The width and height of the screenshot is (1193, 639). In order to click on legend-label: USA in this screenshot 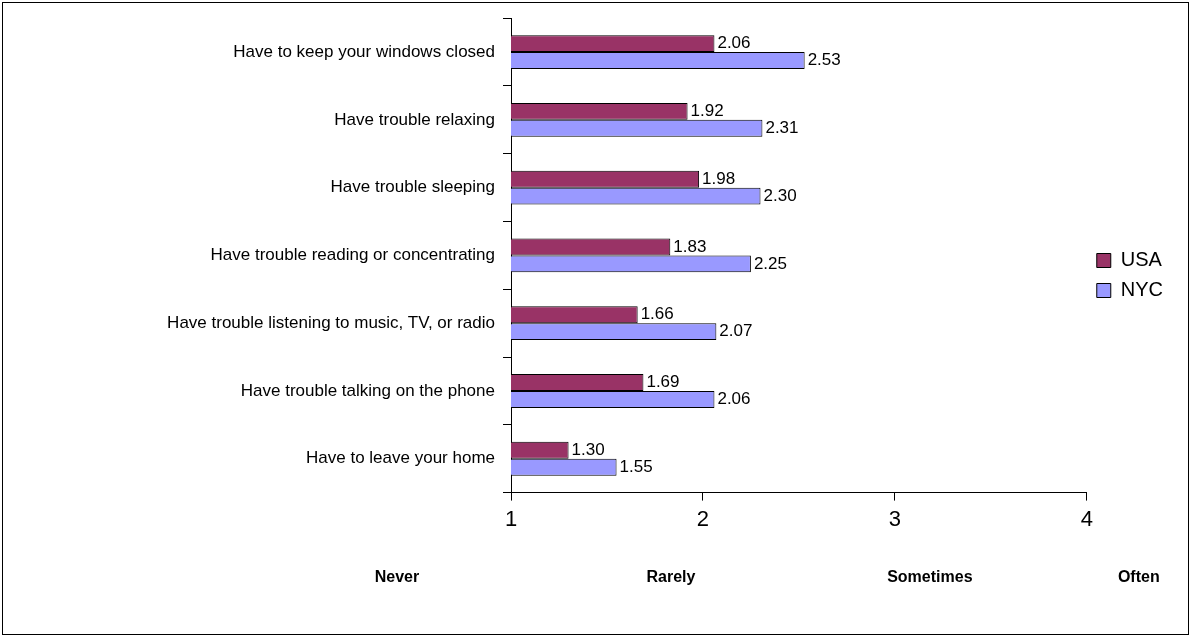, I will do `click(1141, 259)`.